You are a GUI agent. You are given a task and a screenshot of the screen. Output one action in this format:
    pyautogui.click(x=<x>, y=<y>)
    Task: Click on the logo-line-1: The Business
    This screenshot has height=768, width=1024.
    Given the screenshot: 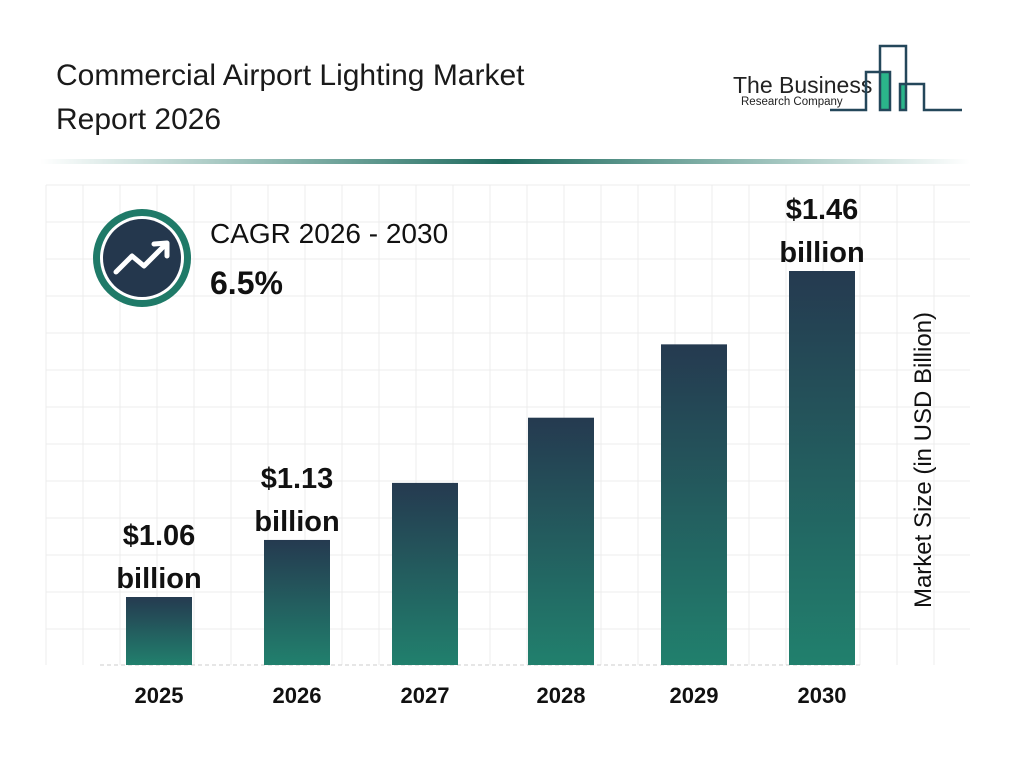 What is the action you would take?
    pyautogui.click(x=803, y=85)
    